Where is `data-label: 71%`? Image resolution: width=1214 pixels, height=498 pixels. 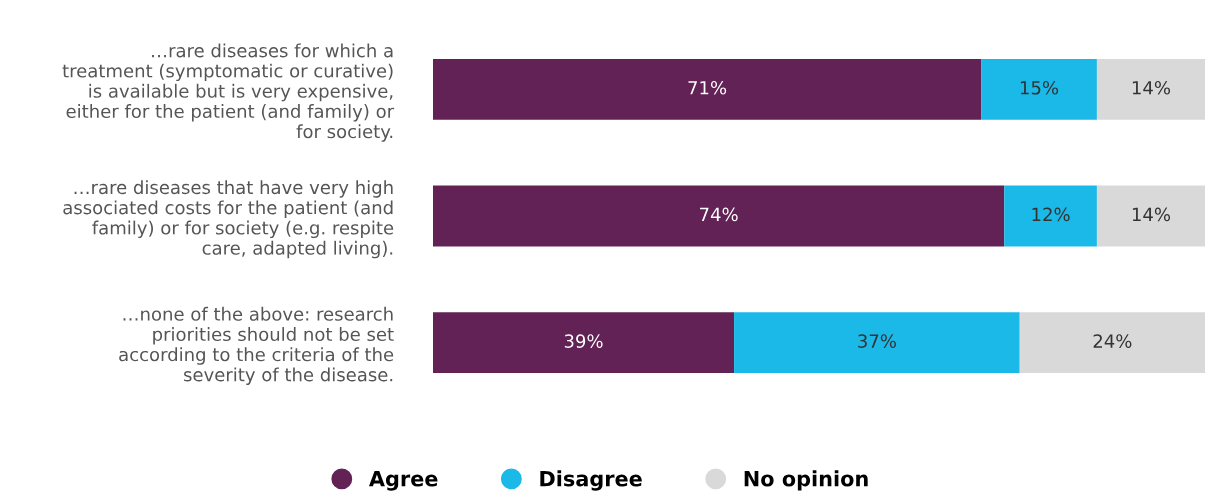
data-label: 71% is located at coordinates (707, 87).